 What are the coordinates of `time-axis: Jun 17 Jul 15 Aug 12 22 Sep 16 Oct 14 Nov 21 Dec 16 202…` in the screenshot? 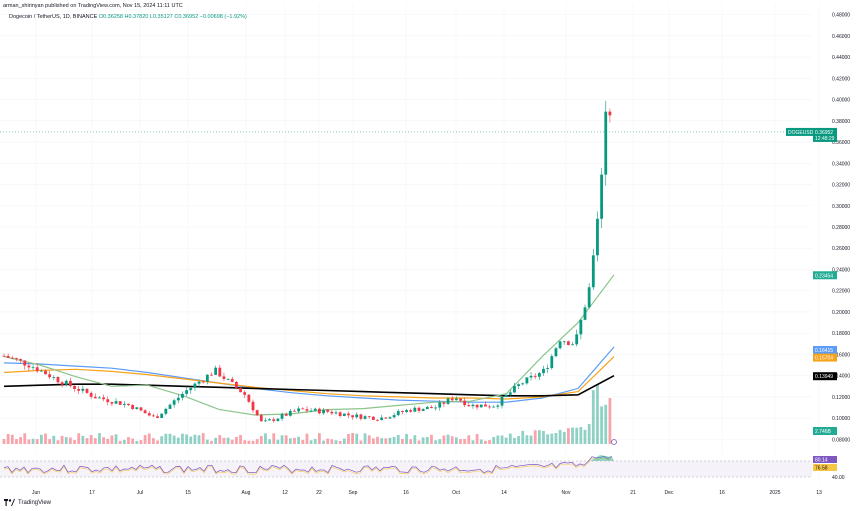 It's located at (427, 493).